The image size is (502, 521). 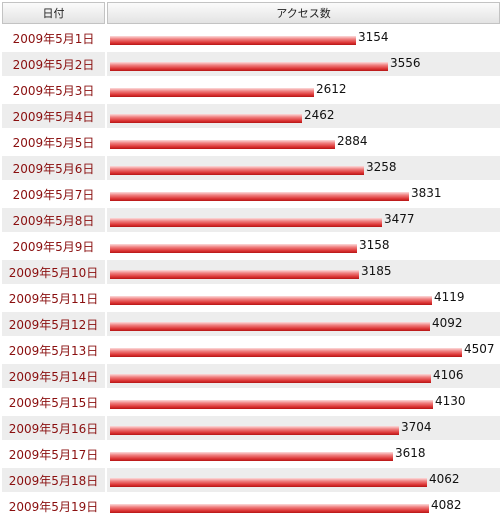 I want to click on table-row: 2009年5月3日 2612, so click(x=251, y=90).